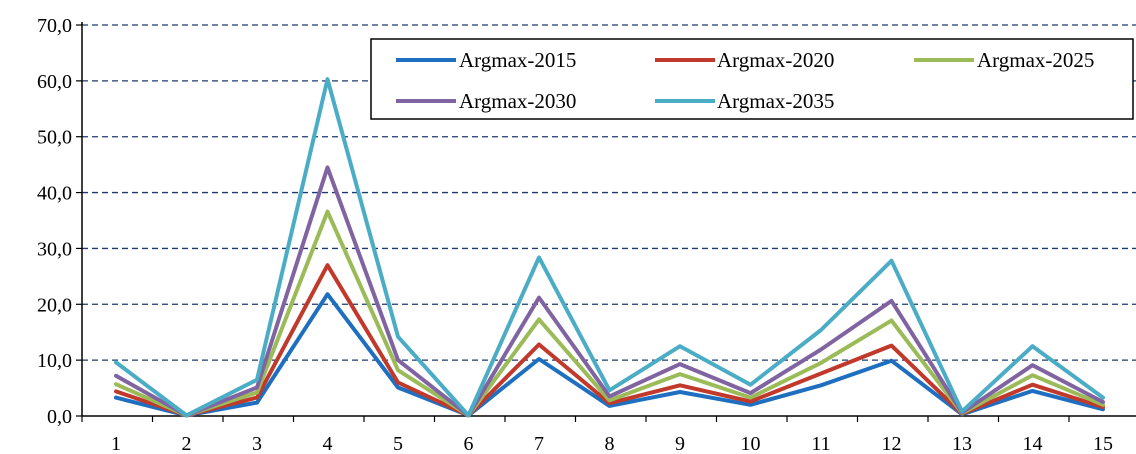  Describe the element at coordinates (962, 443) in the screenshot. I see `x-tick-label: 13` at that location.